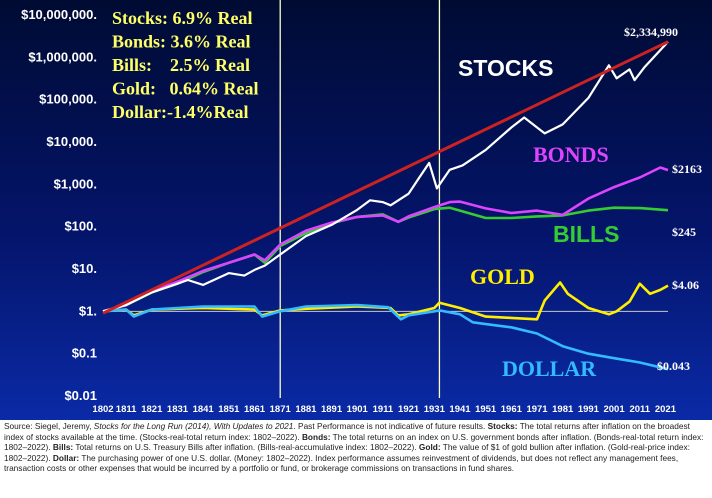 The width and height of the screenshot is (712, 498). What do you see at coordinates (460, 409) in the screenshot?
I see `x-tick-label: 1941` at bounding box center [460, 409].